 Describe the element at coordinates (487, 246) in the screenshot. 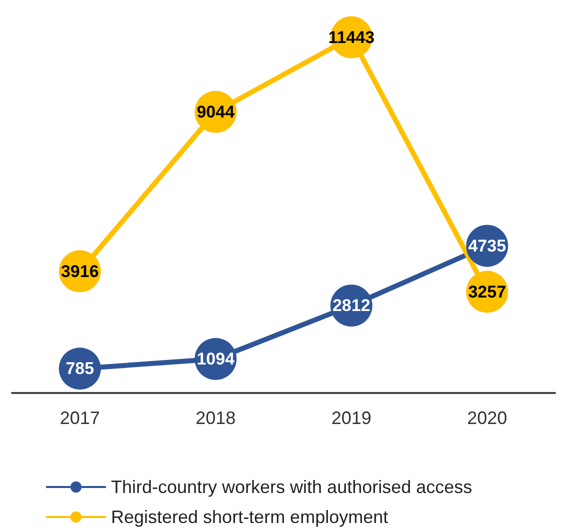

I see `data-label: 4735` at that location.